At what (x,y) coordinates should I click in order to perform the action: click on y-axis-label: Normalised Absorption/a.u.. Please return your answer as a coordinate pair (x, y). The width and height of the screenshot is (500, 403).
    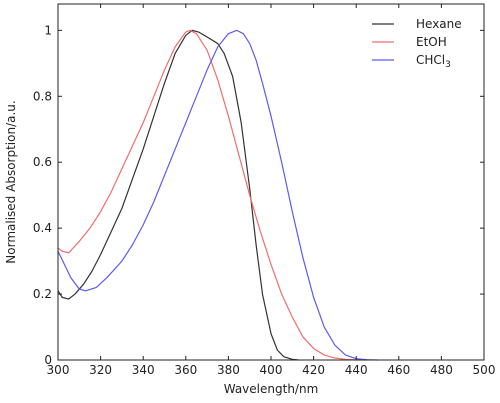
    Looking at the image, I should click on (11, 181).